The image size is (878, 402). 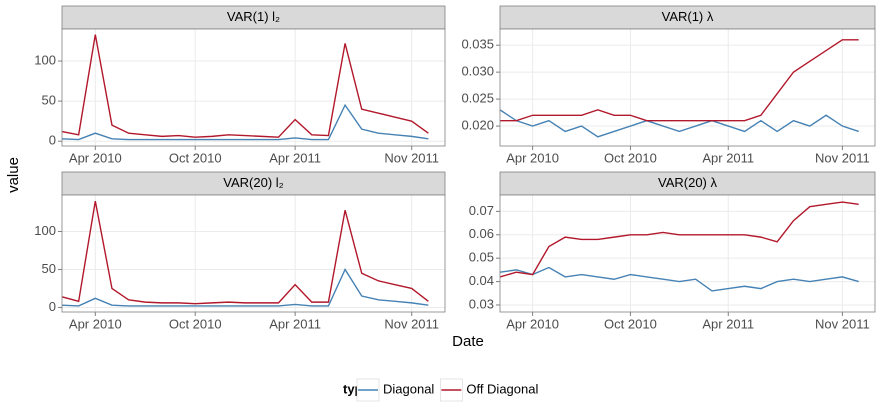 I want to click on y-tick-label: 0.030, so click(x=477, y=71).